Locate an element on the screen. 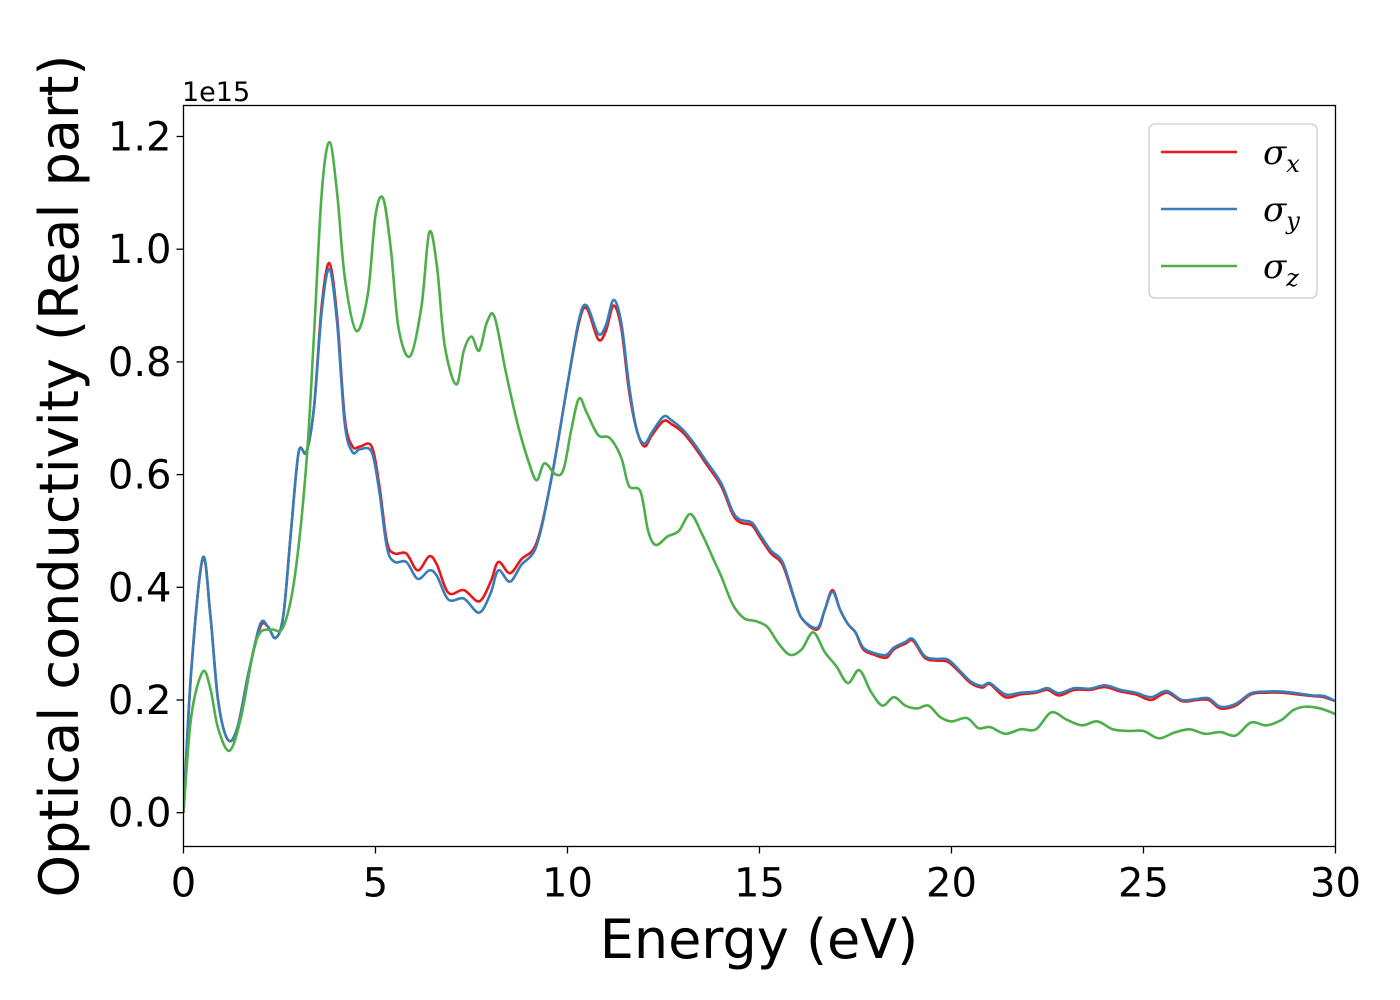 Image resolution: width=1400 pixels, height=1000 pixels. legend-box is located at coordinates (1233, 211).